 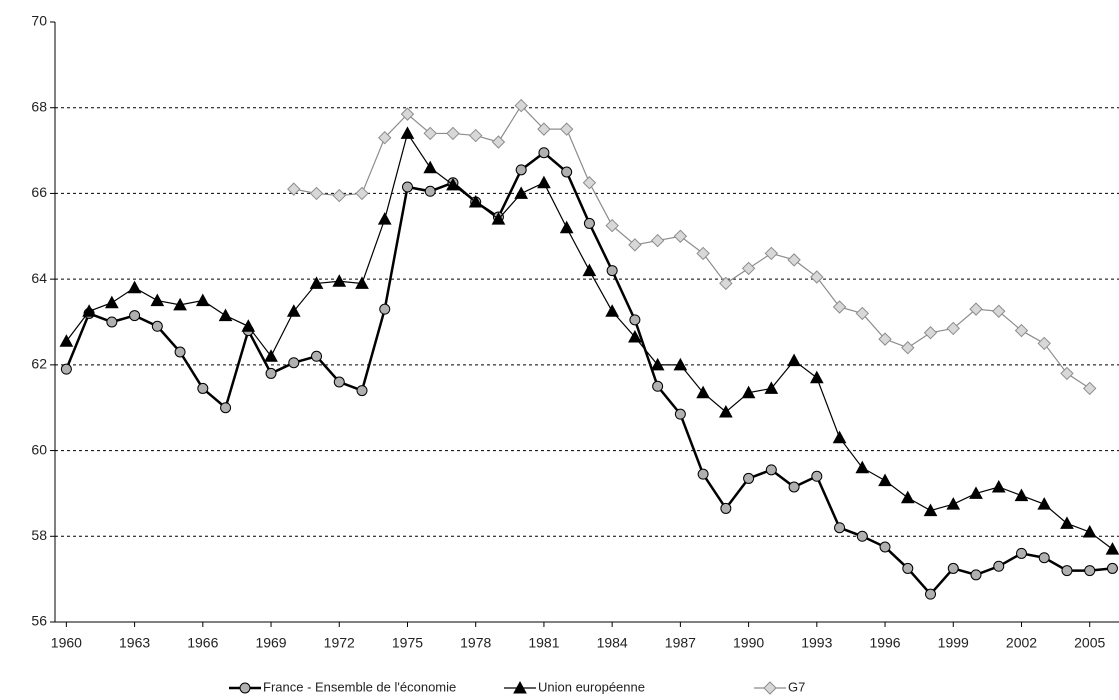 What do you see at coordinates (134, 643) in the screenshot?
I see `x-tick-label: 1963` at bounding box center [134, 643].